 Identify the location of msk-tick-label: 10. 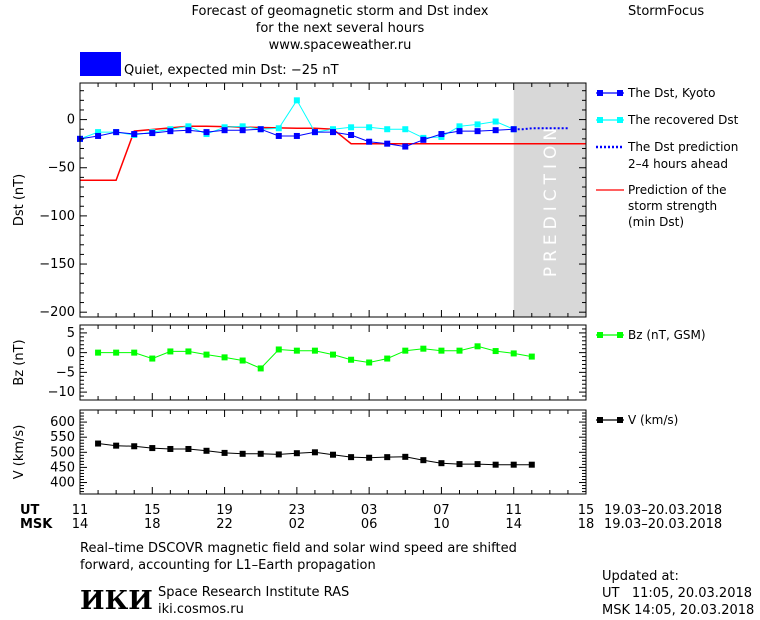
(441, 524).